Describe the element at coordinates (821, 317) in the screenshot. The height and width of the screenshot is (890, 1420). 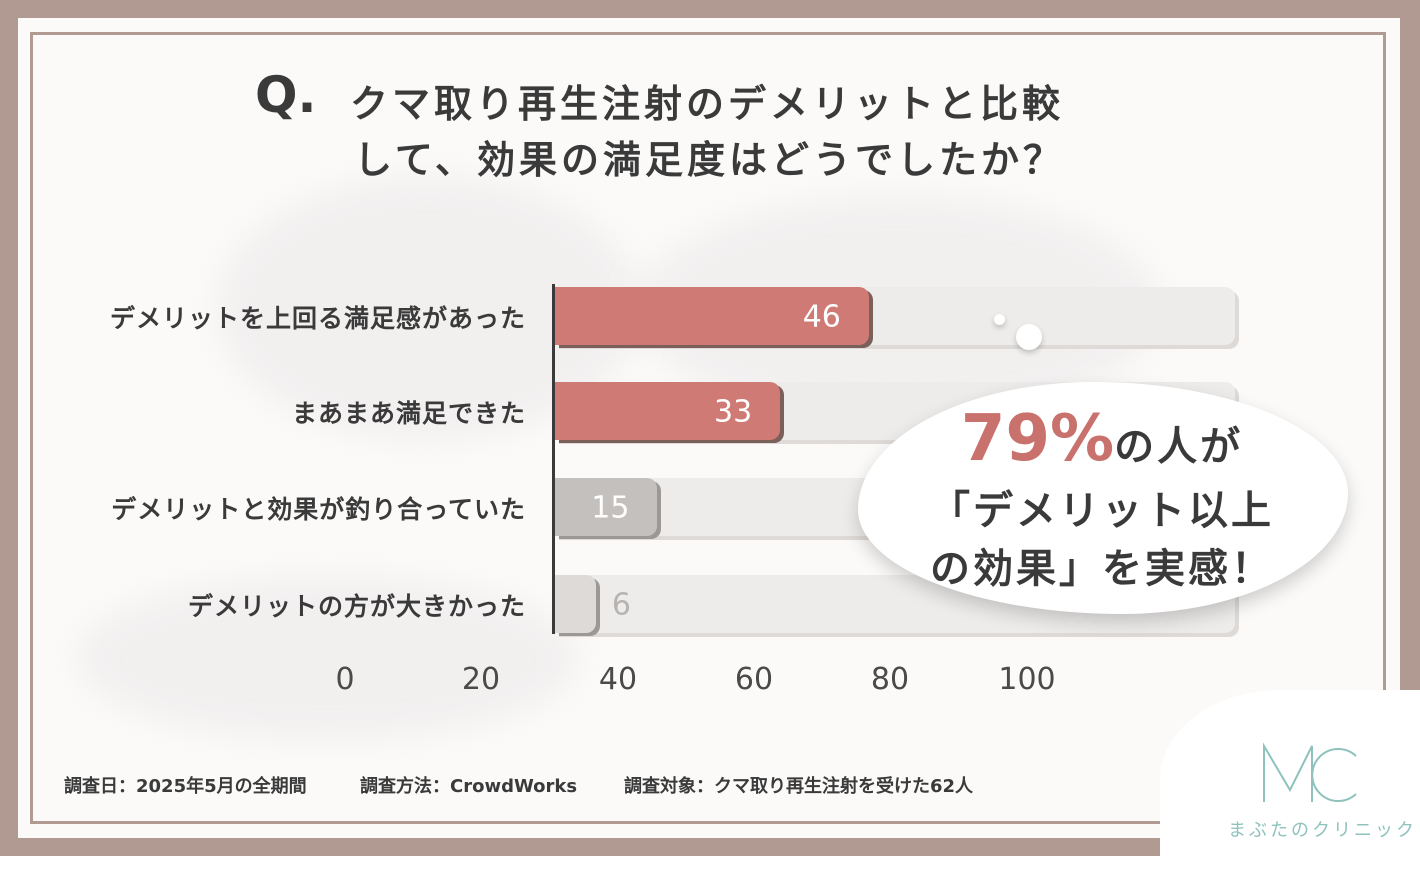
I see `bar-value-label: 46` at that location.